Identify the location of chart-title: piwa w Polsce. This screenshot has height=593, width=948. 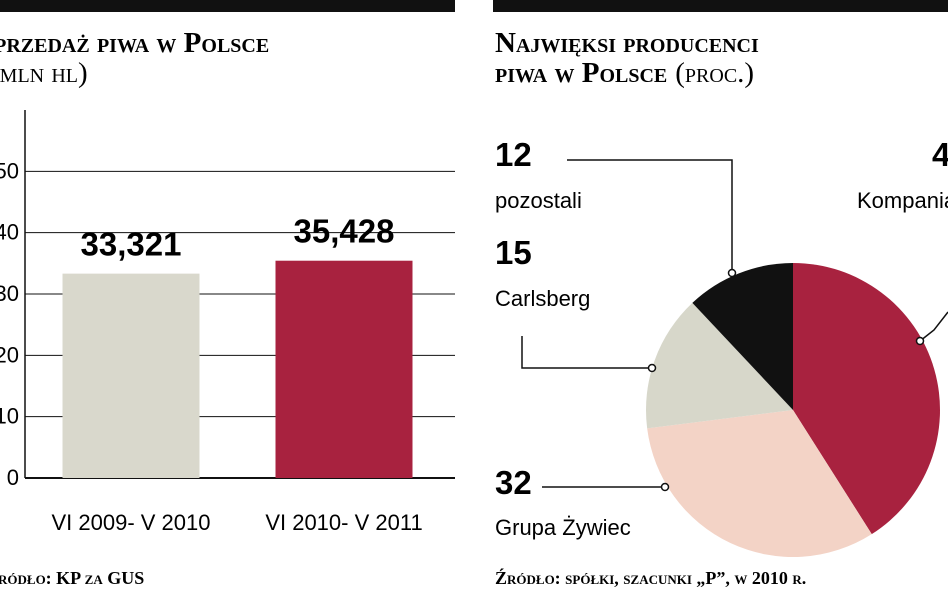
(581, 73).